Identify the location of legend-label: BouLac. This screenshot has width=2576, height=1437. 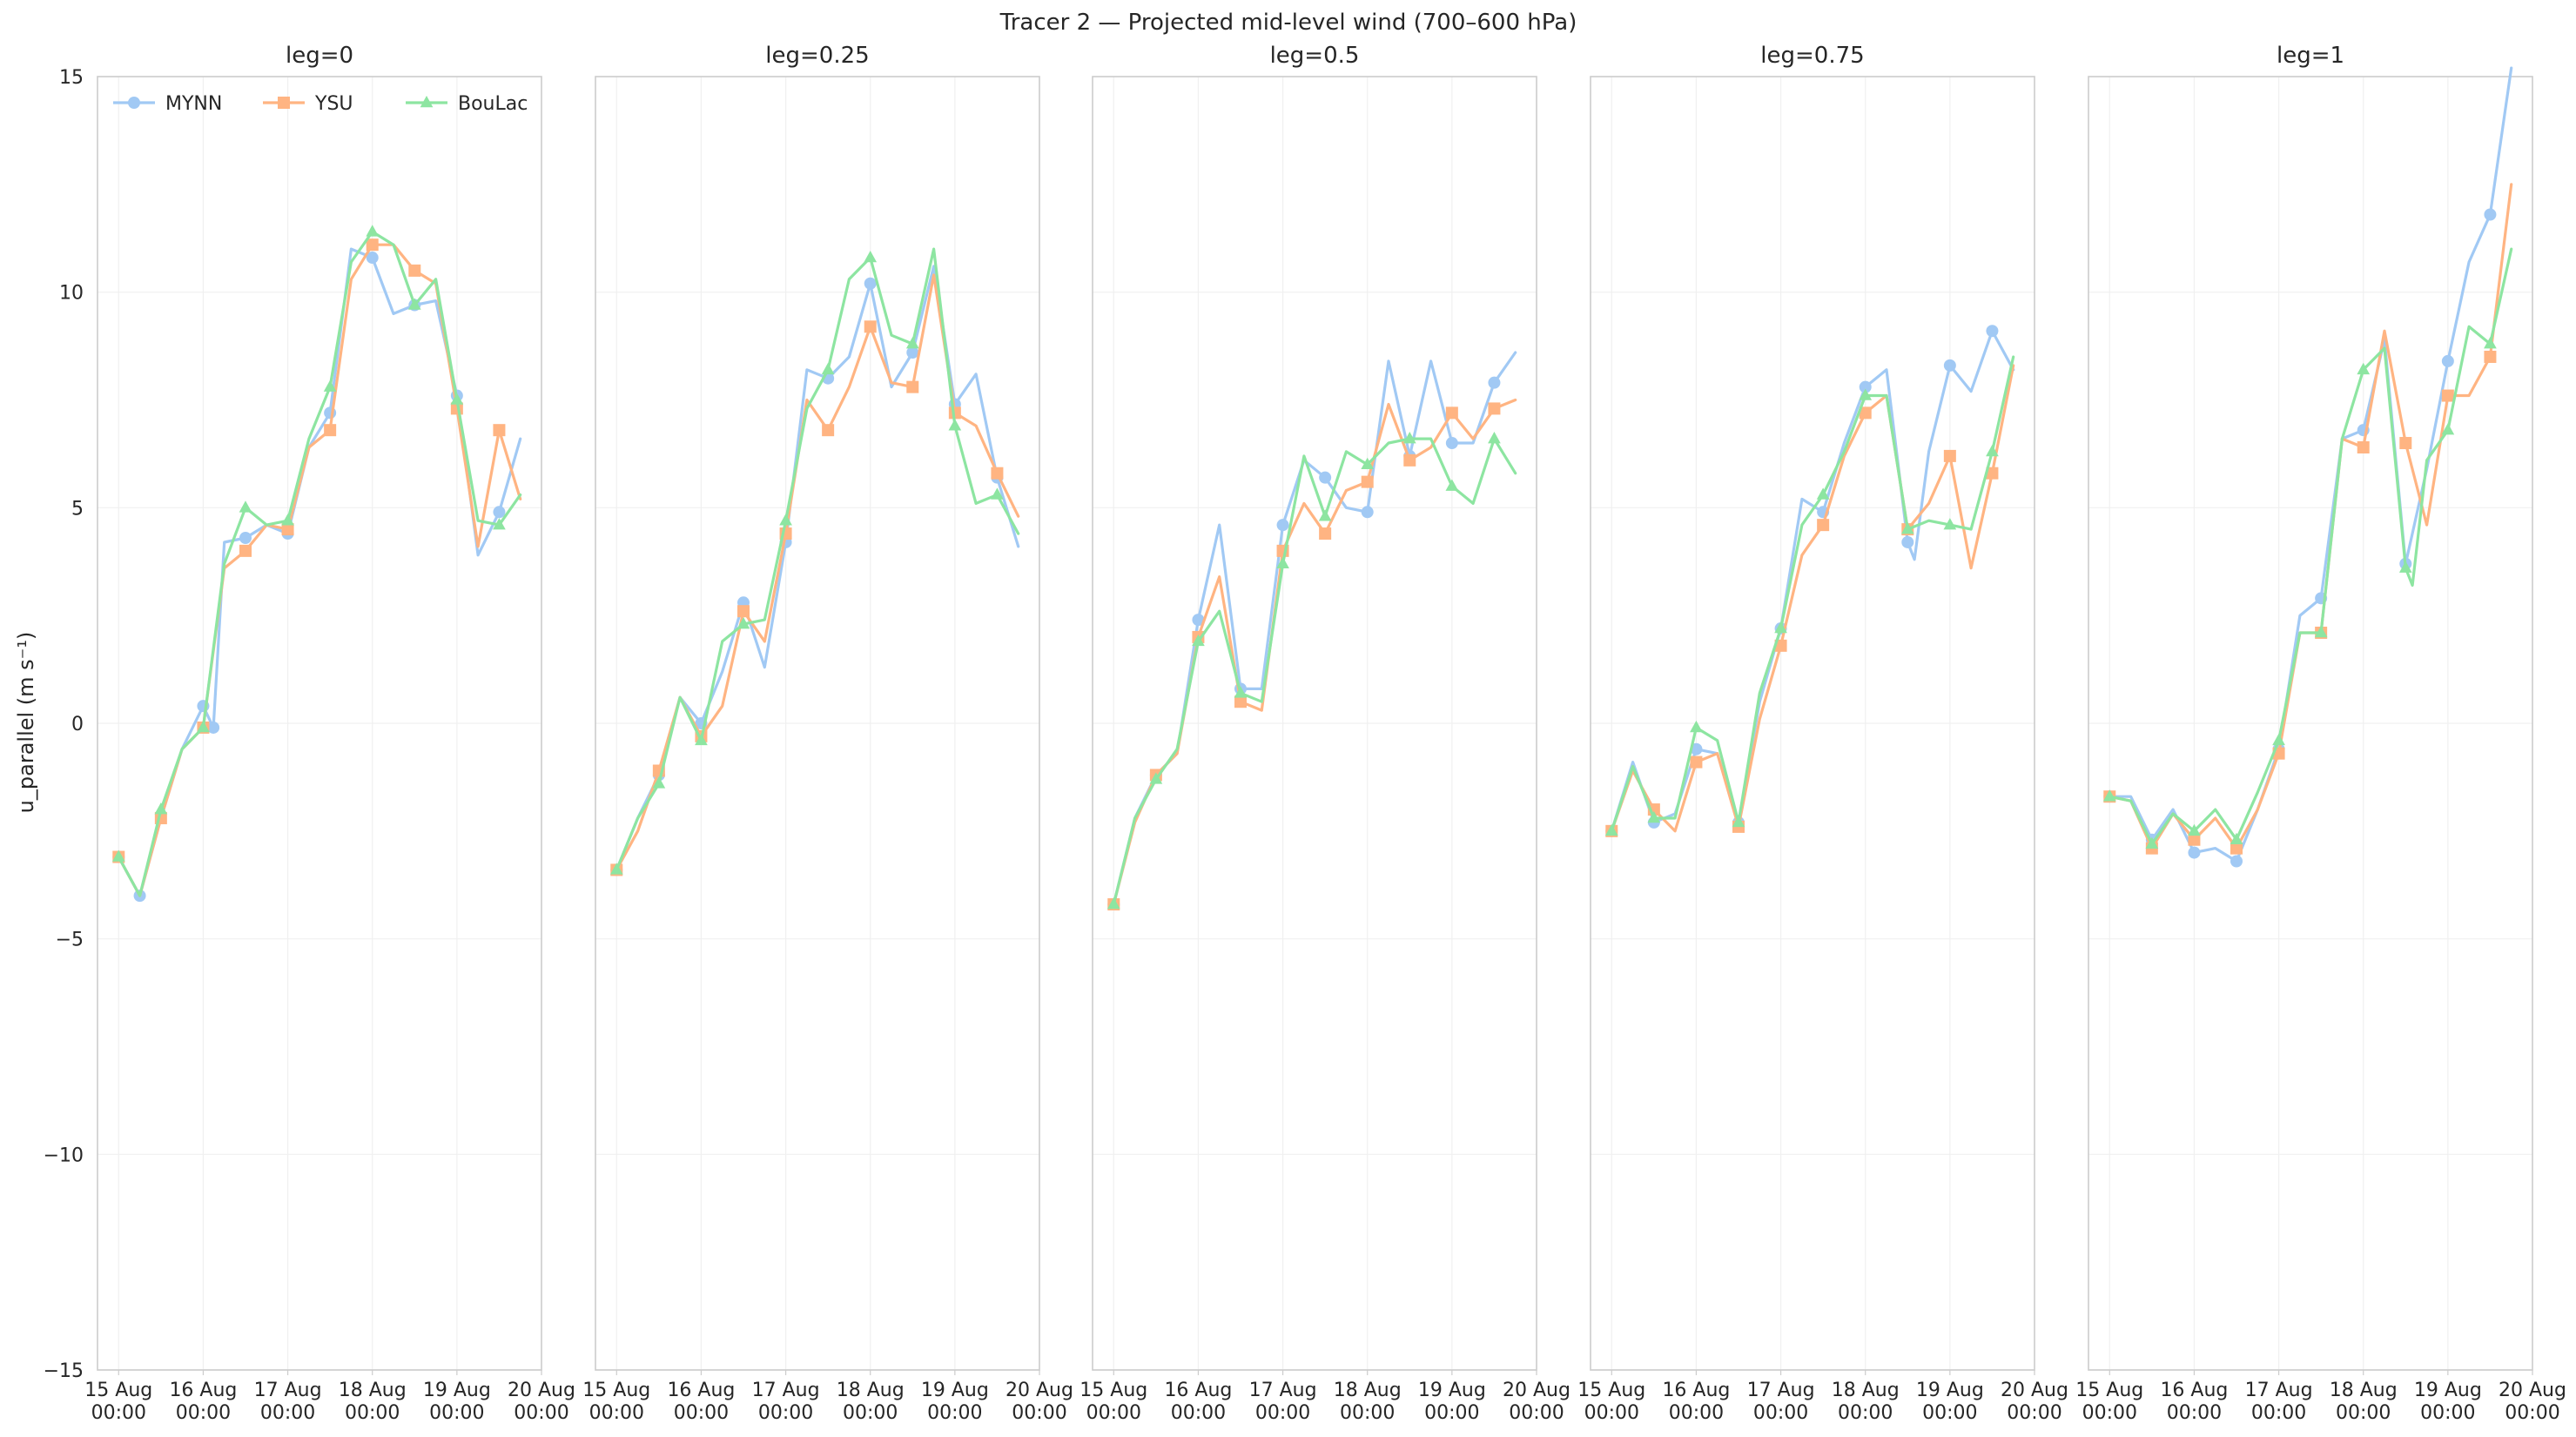
(493, 104).